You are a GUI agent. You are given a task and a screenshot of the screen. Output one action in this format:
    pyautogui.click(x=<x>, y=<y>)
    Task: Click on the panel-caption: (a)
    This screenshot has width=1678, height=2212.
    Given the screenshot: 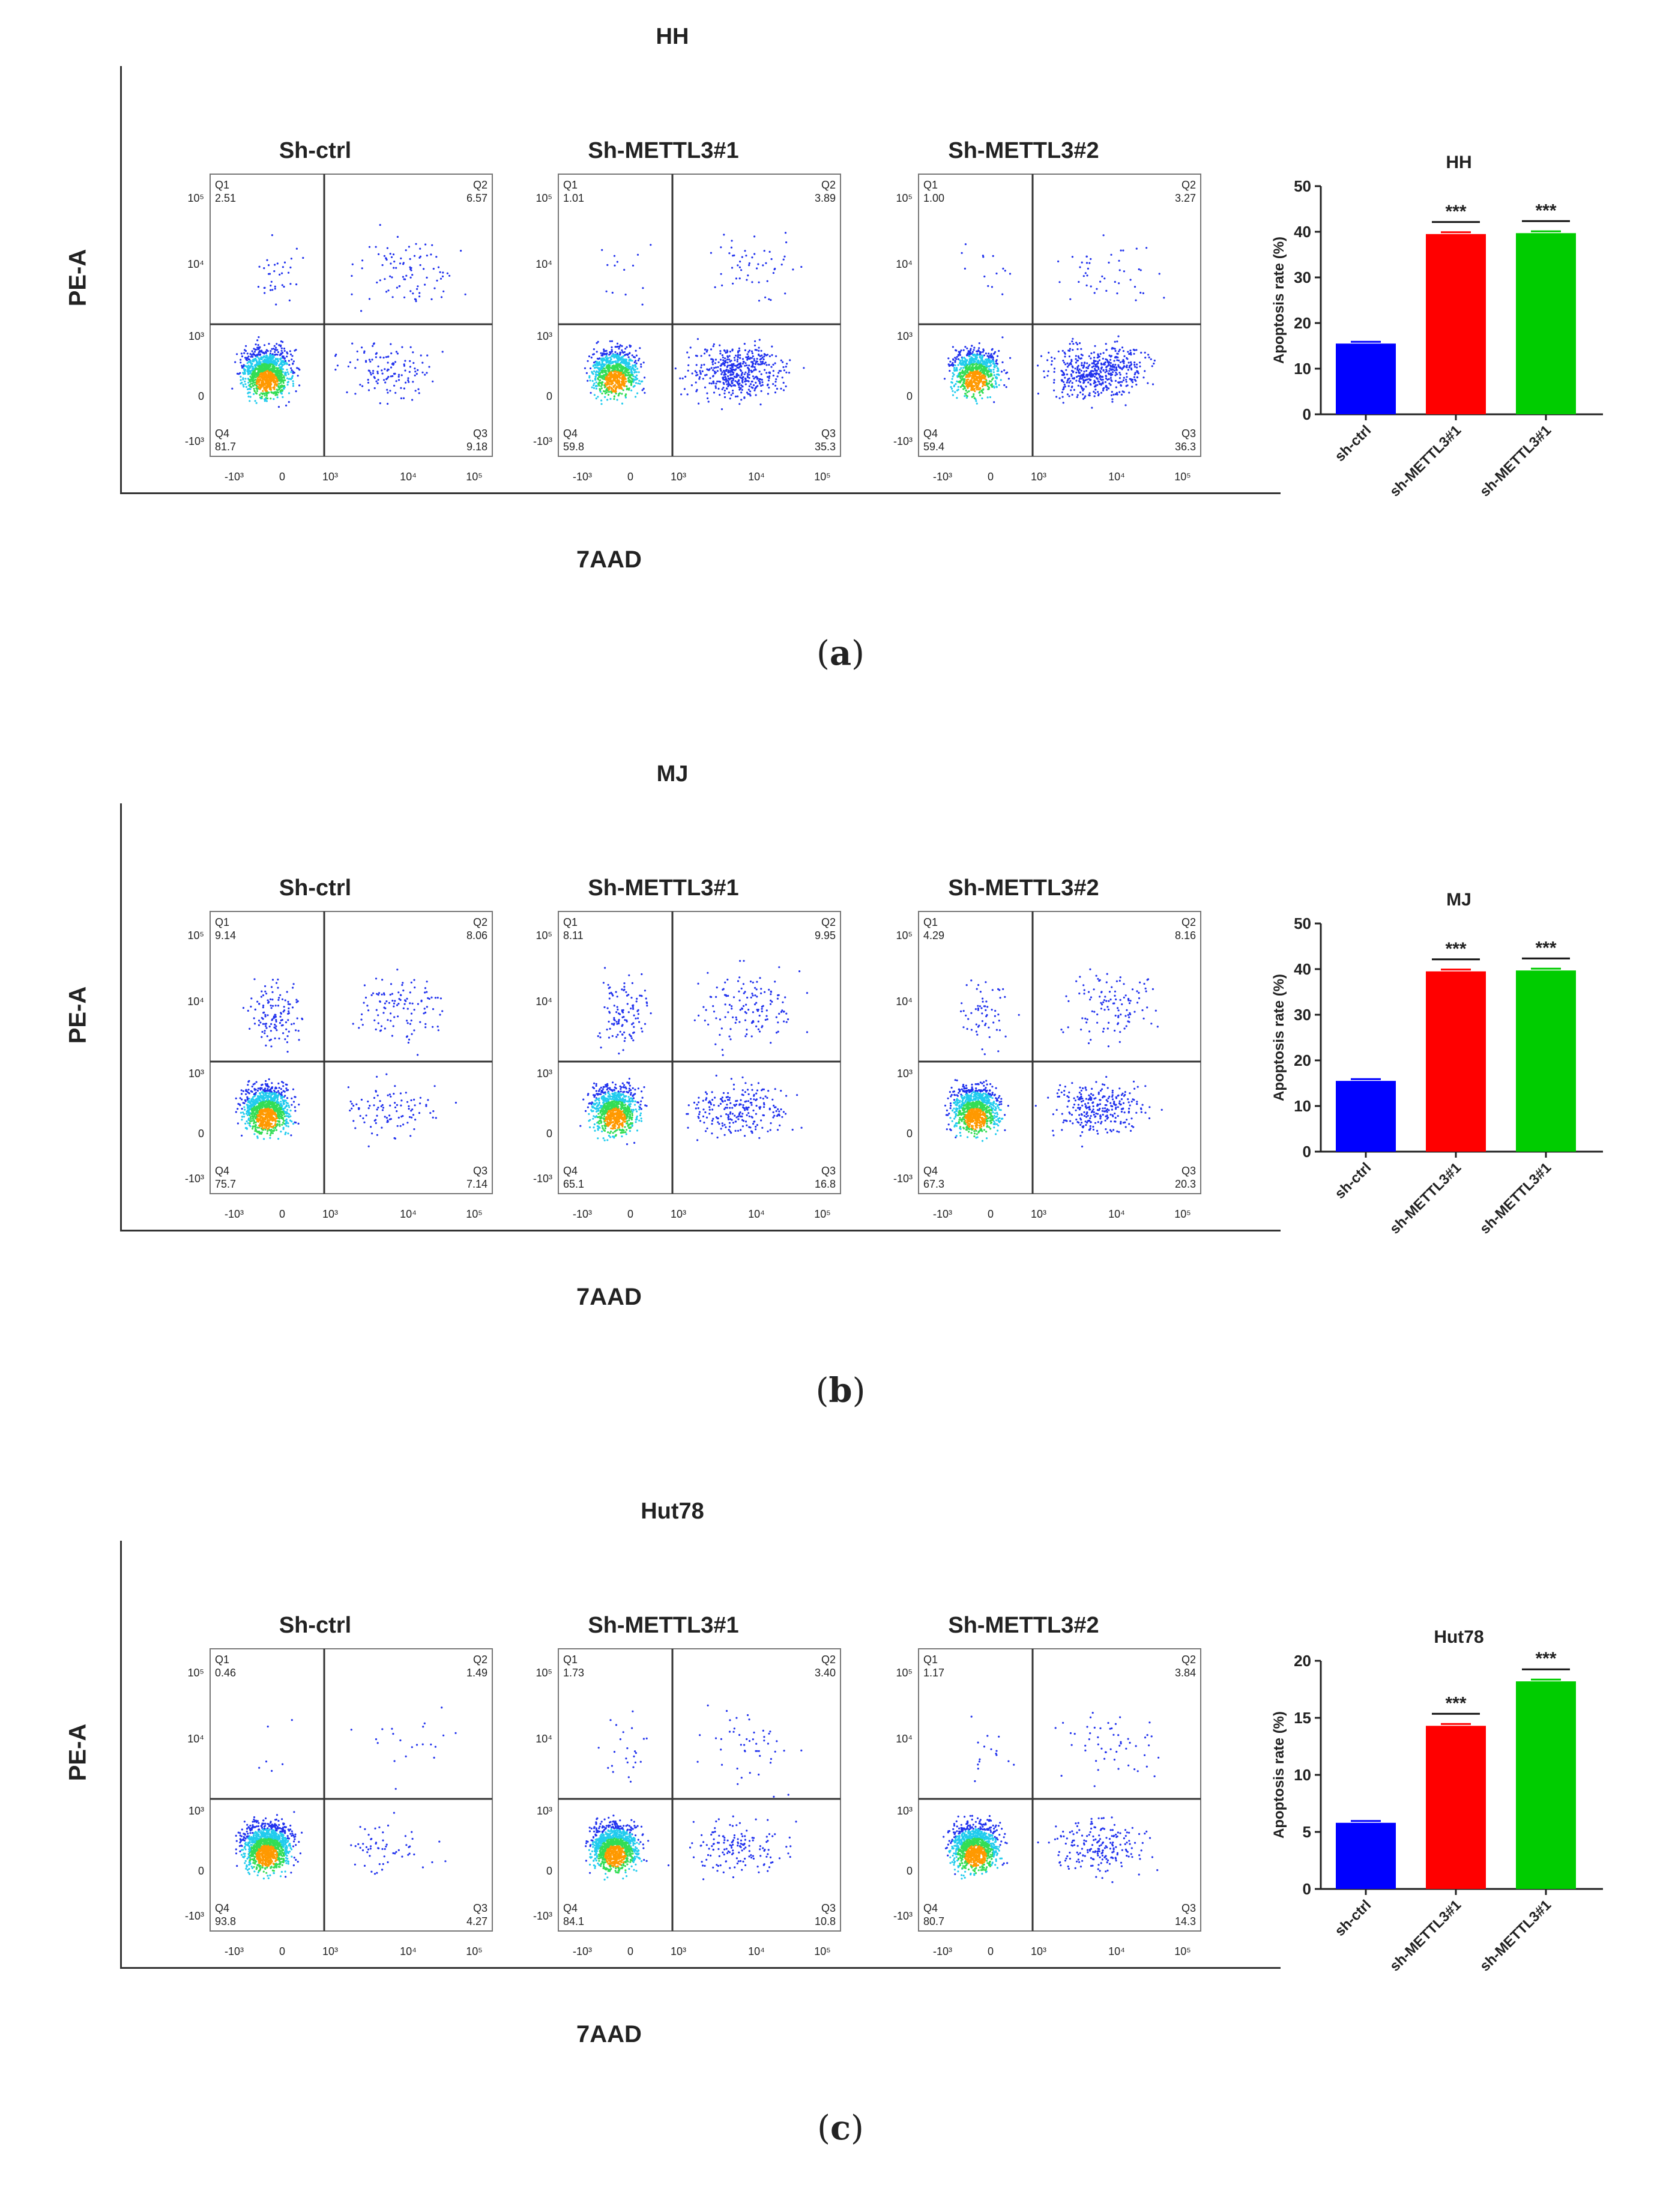 What is the action you would take?
    pyautogui.click(x=841, y=653)
    